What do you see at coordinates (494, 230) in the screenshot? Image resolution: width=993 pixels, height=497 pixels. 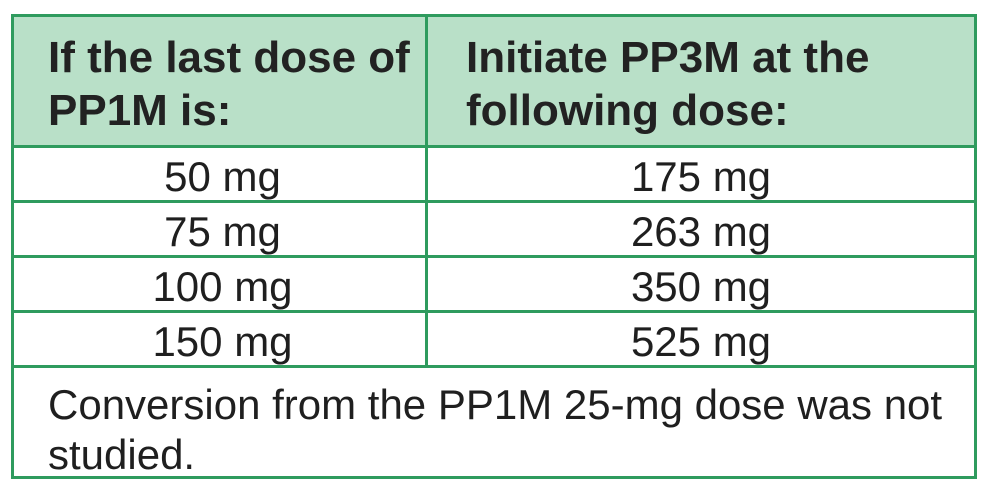 I see `table-row: 75 mg 263 mg` at bounding box center [494, 230].